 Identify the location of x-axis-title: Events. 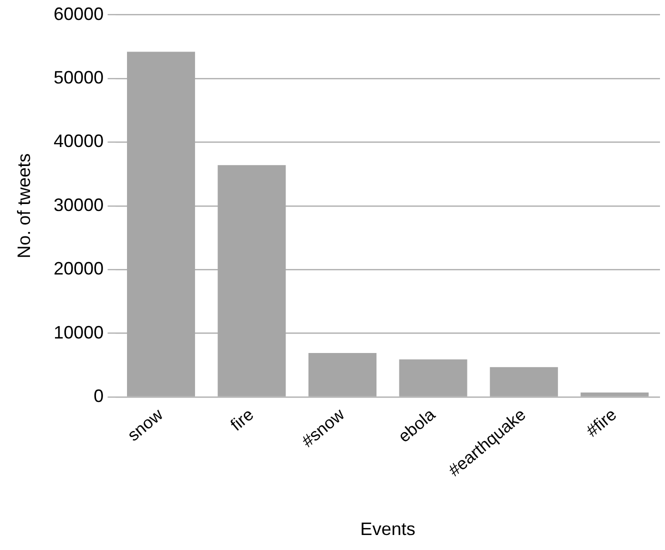
(388, 529).